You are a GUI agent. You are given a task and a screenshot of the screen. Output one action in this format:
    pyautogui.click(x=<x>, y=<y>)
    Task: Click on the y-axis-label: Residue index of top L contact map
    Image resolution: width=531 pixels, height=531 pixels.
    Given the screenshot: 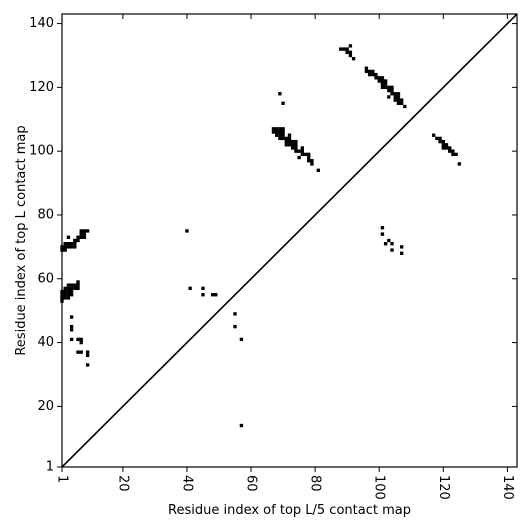 What is the action you would take?
    pyautogui.click(x=21, y=240)
    